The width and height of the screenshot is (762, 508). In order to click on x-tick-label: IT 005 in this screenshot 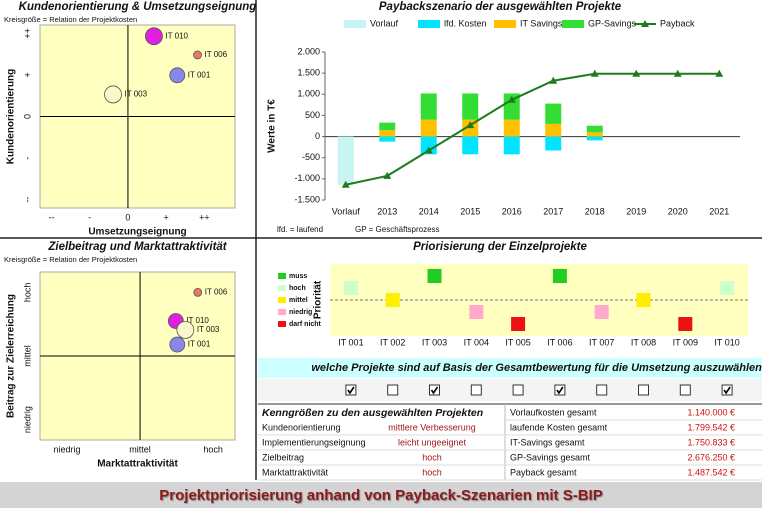, I will do `click(517, 342)`.